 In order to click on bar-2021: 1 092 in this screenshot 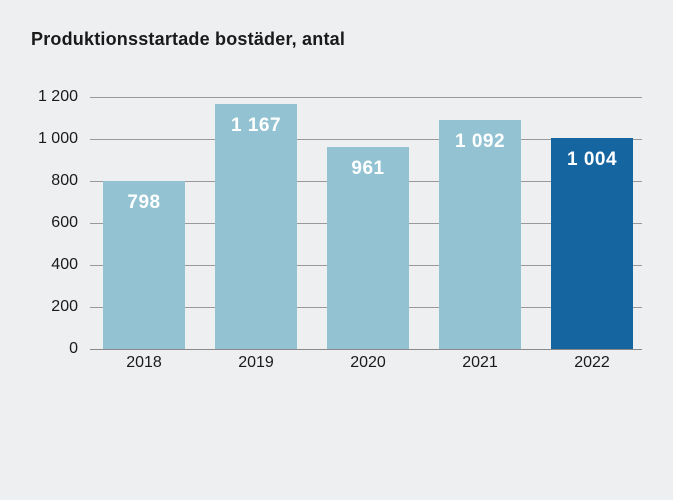, I will do `click(480, 234)`.